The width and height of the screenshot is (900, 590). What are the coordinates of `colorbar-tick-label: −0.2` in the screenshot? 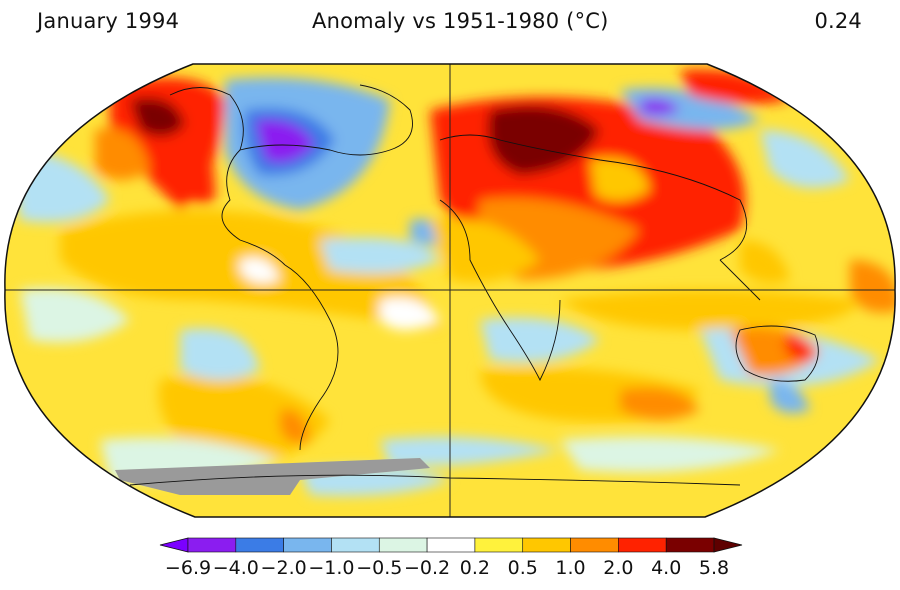 It's located at (427, 568).